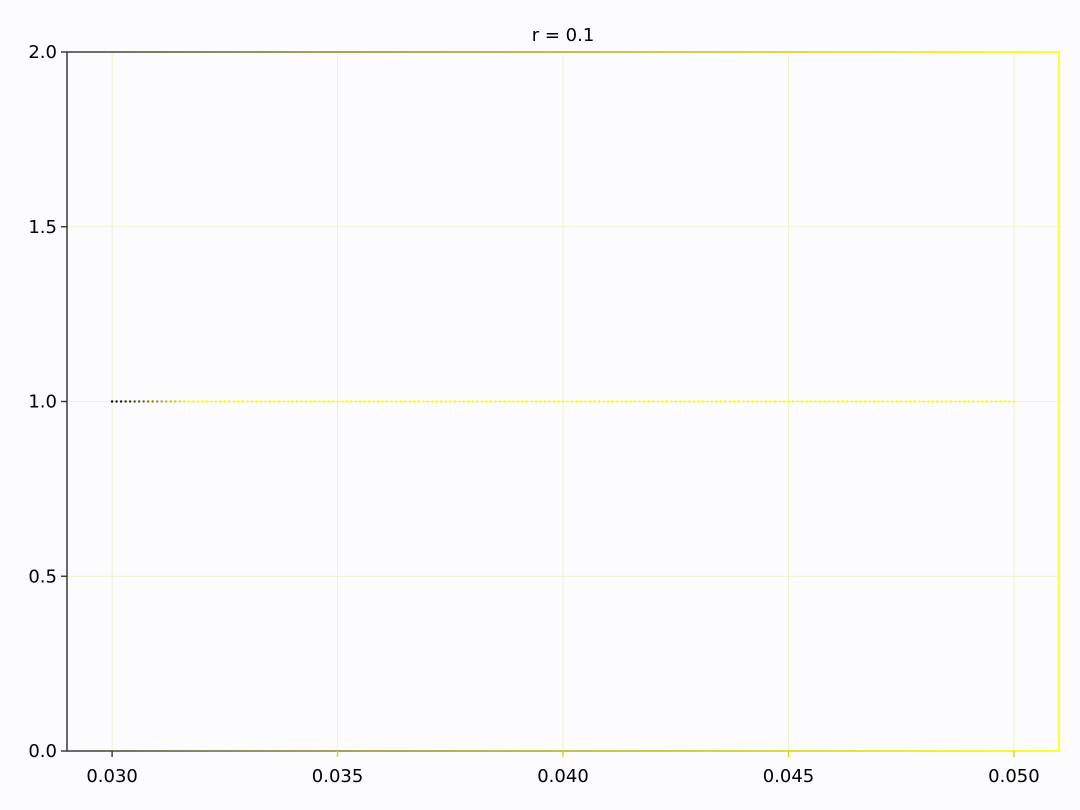 This screenshot has width=1080, height=810. What do you see at coordinates (1014, 776) in the screenshot?
I see `x-tick-label: 0.050` at bounding box center [1014, 776].